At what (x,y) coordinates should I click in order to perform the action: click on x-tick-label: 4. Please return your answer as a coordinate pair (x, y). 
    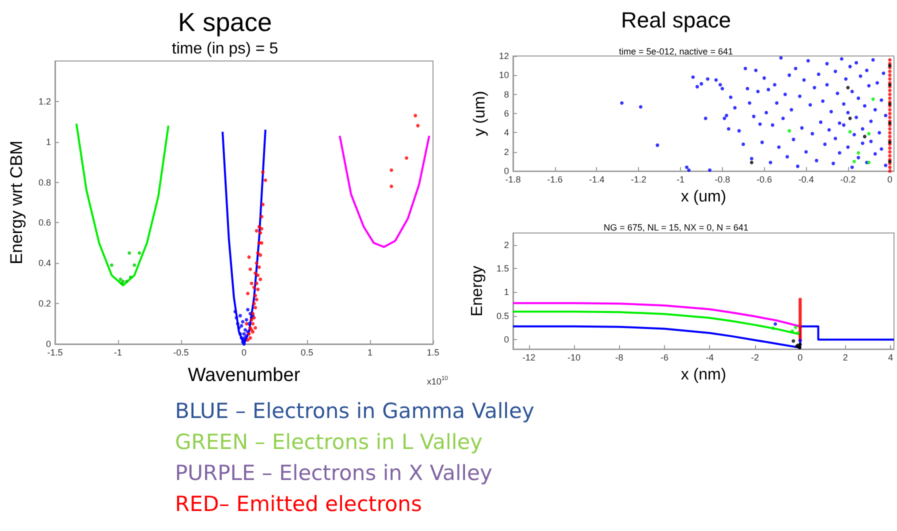
    Looking at the image, I should click on (891, 357).